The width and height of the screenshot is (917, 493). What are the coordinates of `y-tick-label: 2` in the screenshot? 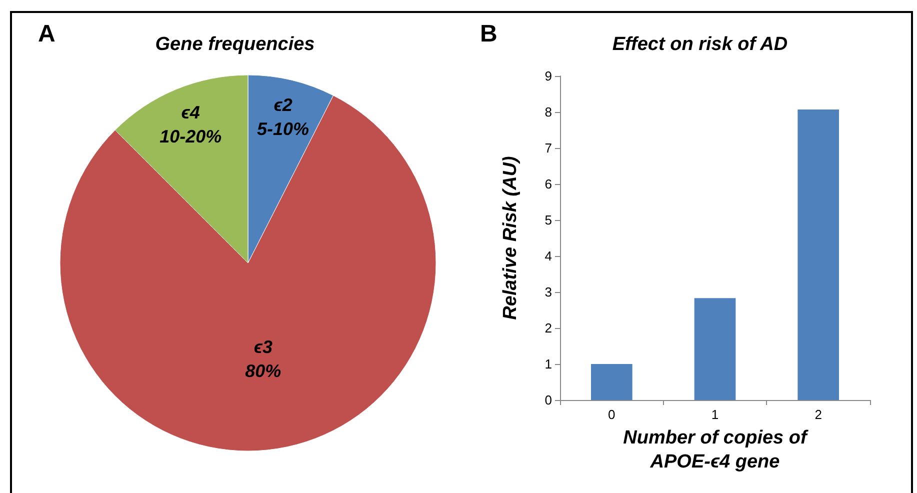 It's located at (548, 328).